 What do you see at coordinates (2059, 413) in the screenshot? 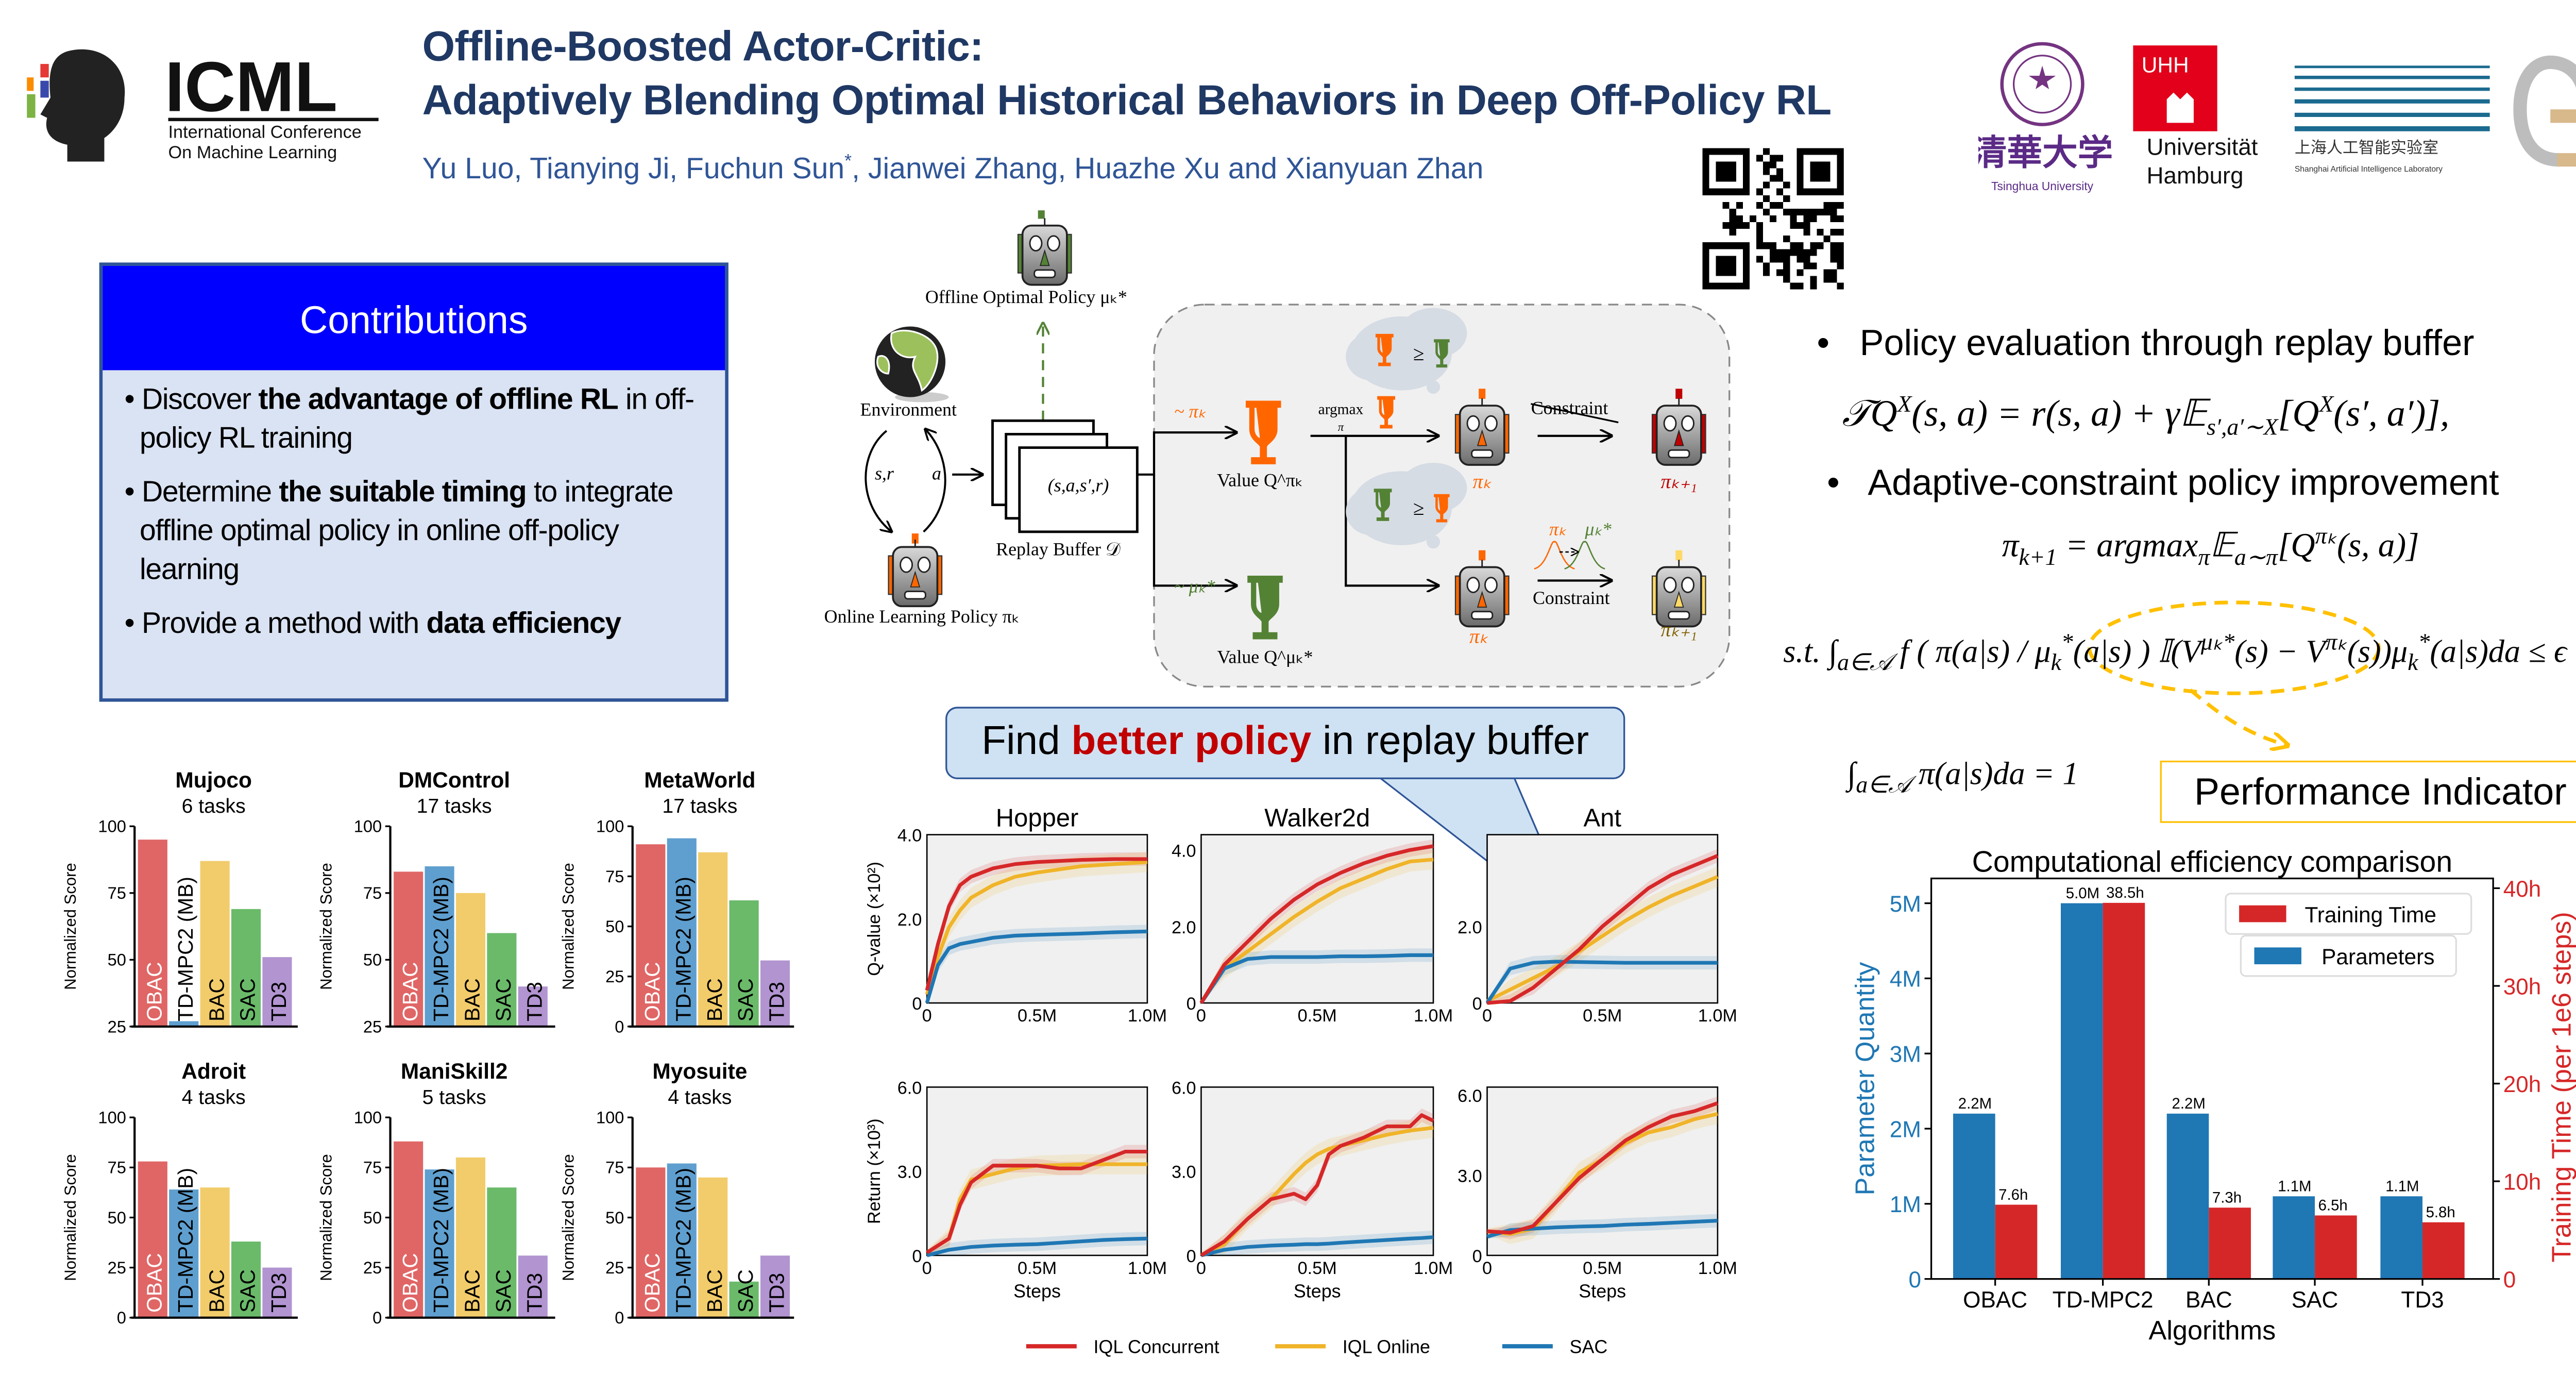
I see `formula-segment: (s, a) = r(s, a) + γ𝔼` at bounding box center [2059, 413].